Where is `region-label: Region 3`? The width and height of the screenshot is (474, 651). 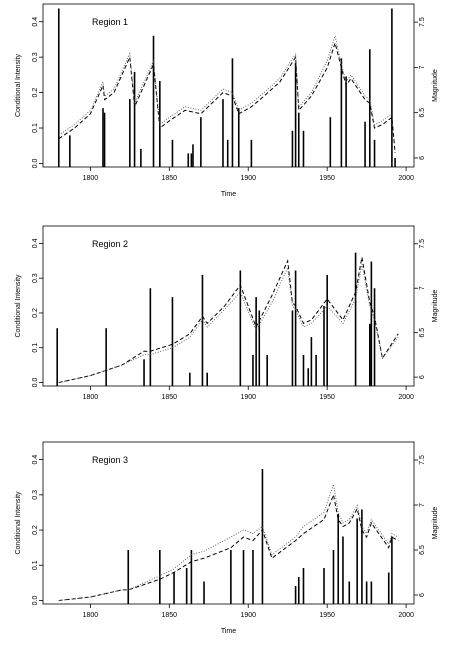
region-label: Region 3 is located at coordinates (110, 460).